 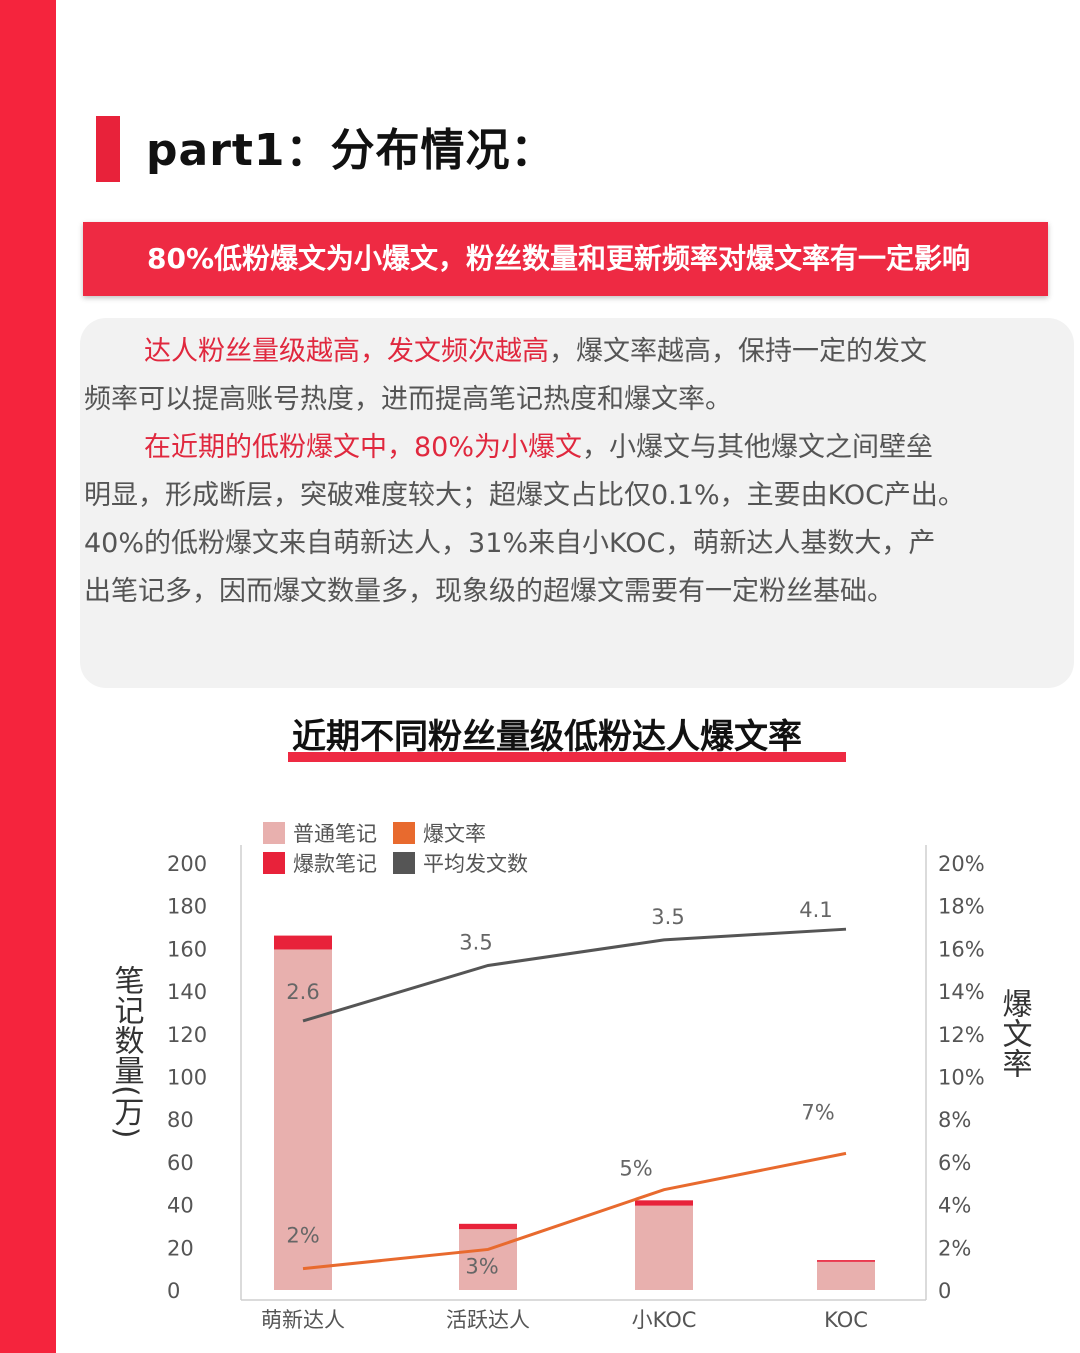 I want to click on avg-posts-data-label: 4.1, so click(x=815, y=910).